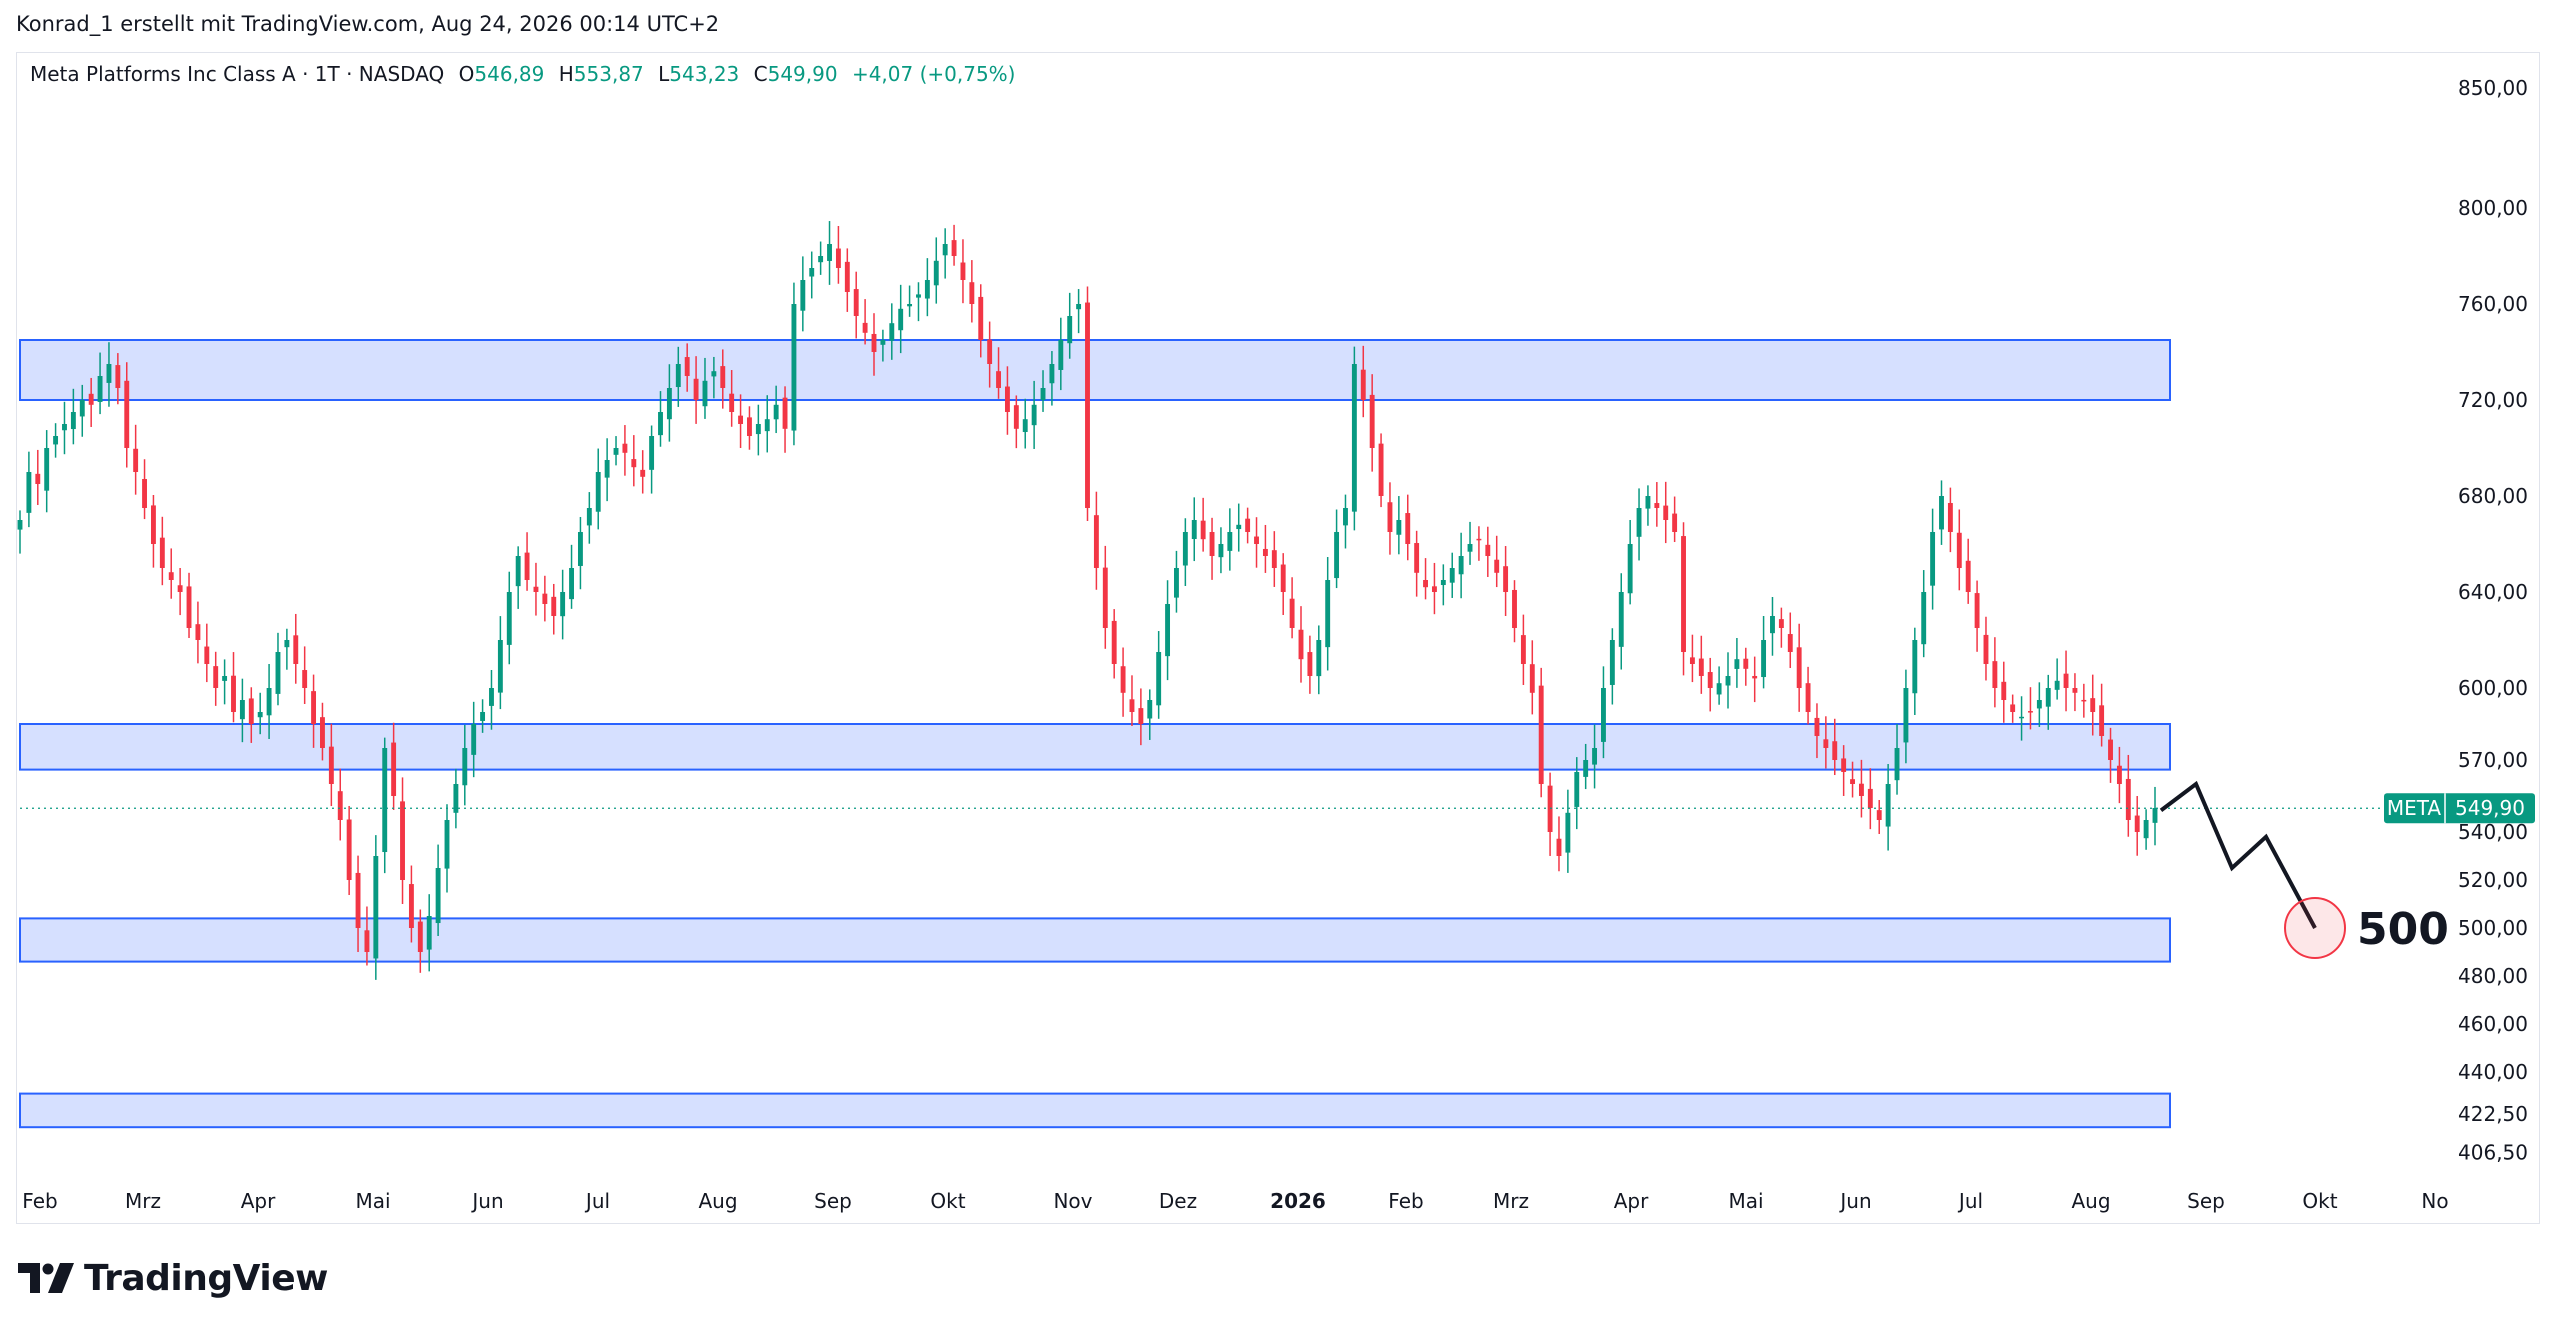  Describe the element at coordinates (2493, 1114) in the screenshot. I see `y-tick-label: 422,50` at that location.